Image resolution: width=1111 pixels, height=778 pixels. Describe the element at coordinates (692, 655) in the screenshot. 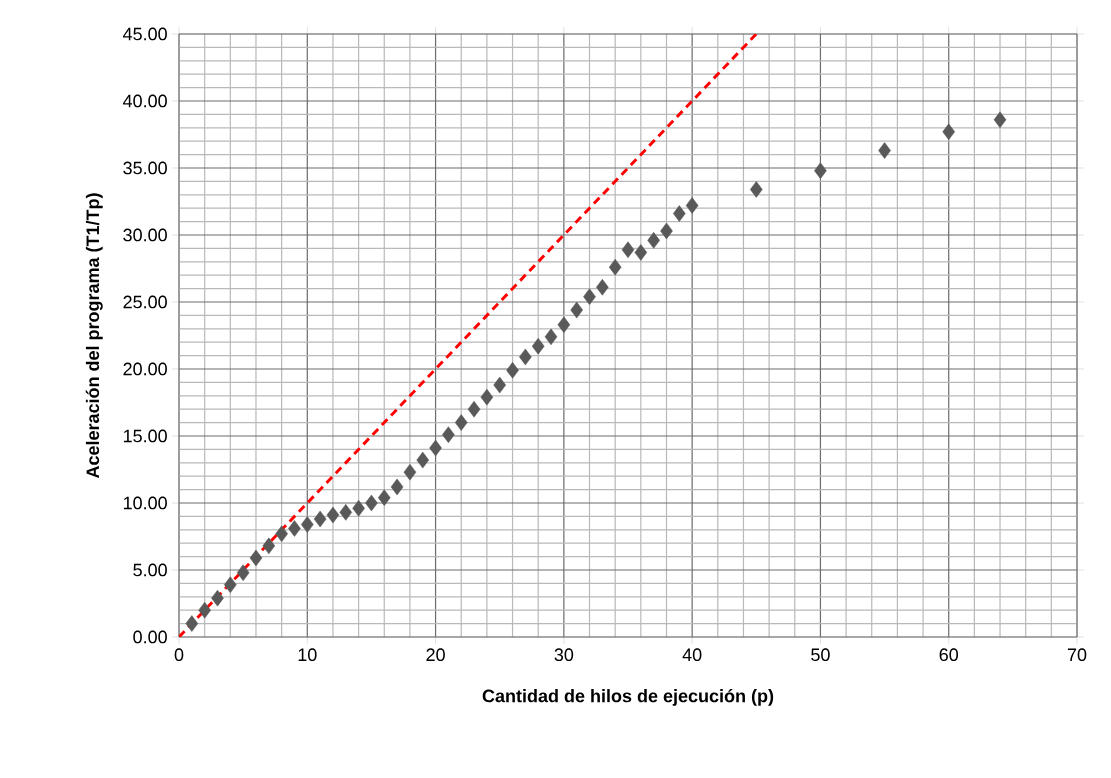

I see `x-tick-label: 40` at that location.